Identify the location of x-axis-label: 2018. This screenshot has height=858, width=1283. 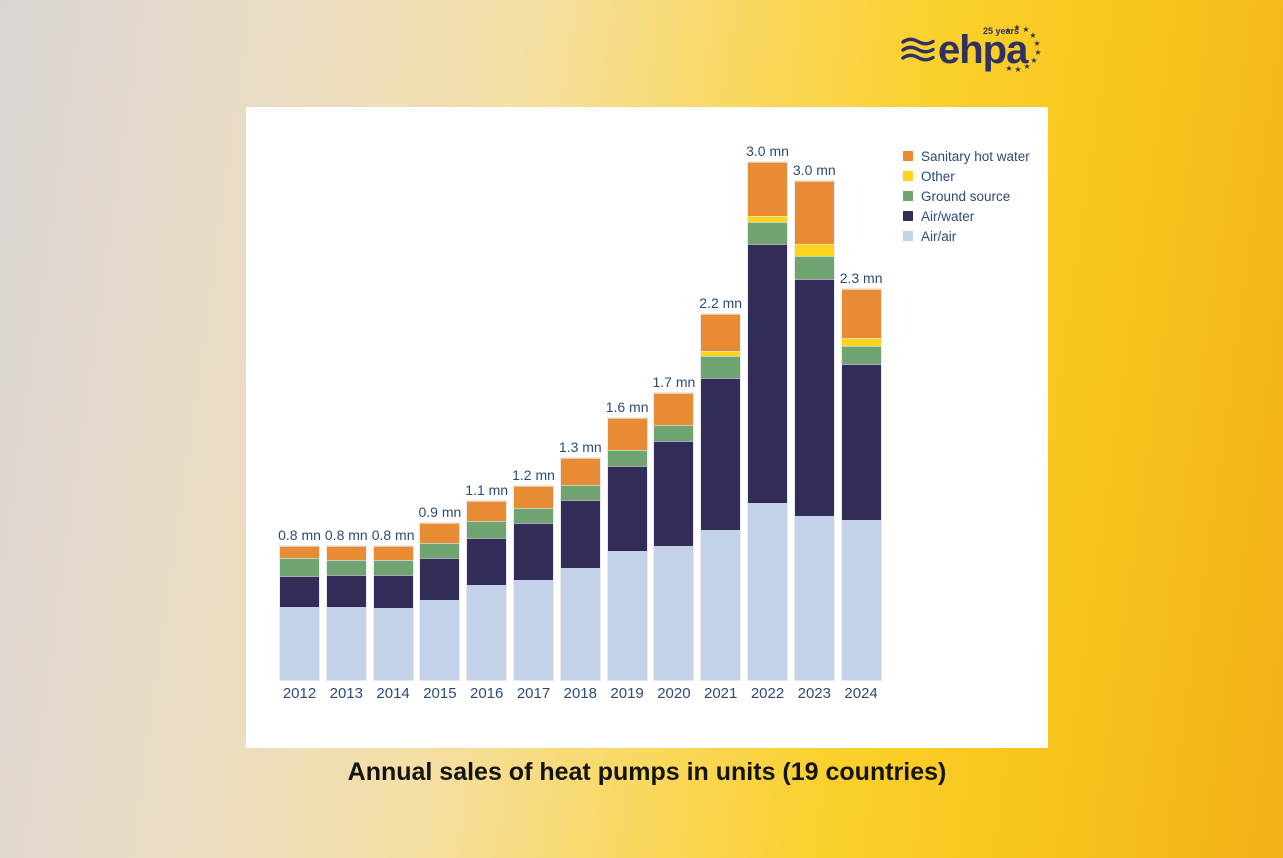
(580, 693).